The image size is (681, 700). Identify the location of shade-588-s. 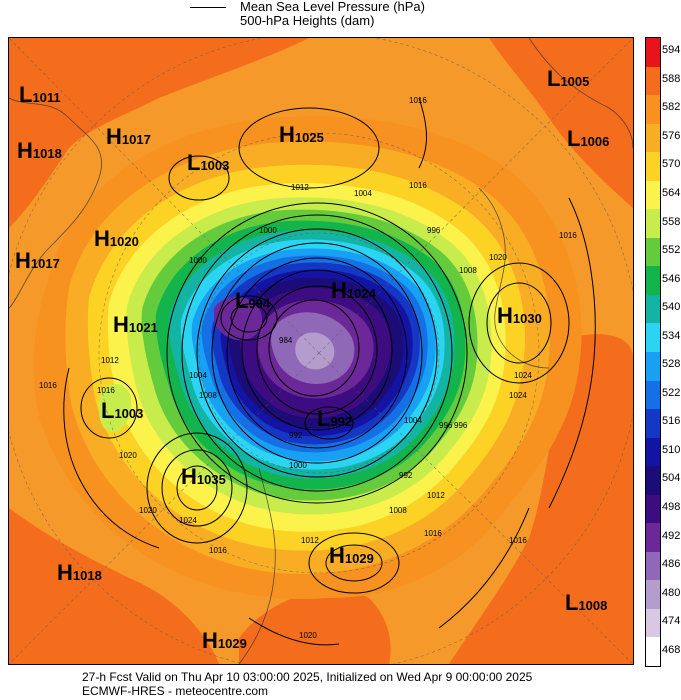
(315, 627).